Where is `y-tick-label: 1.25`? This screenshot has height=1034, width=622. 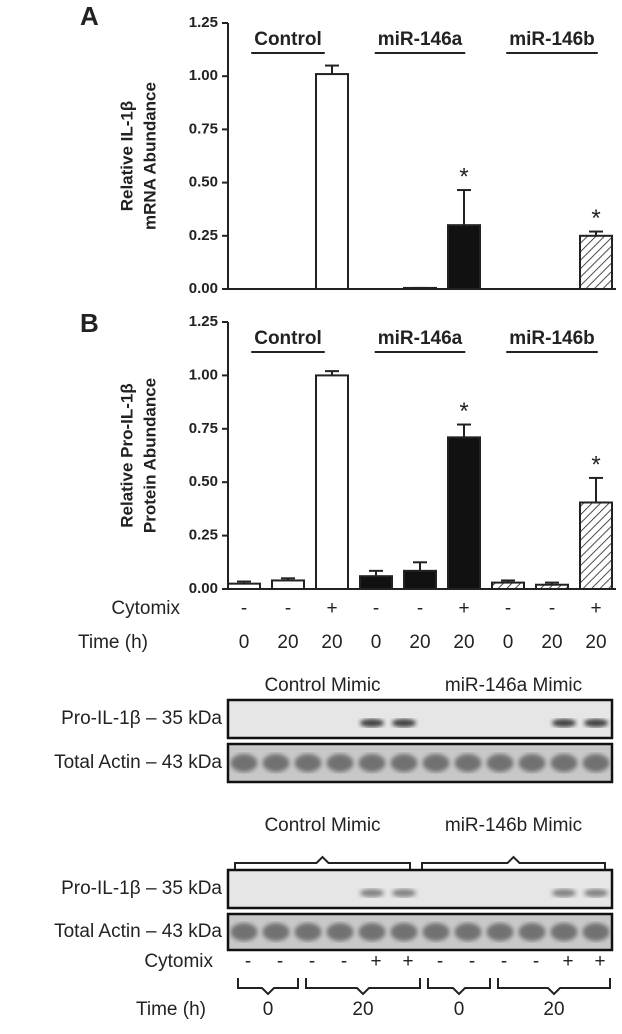
y-tick-label: 1.25 is located at coordinates (203, 321).